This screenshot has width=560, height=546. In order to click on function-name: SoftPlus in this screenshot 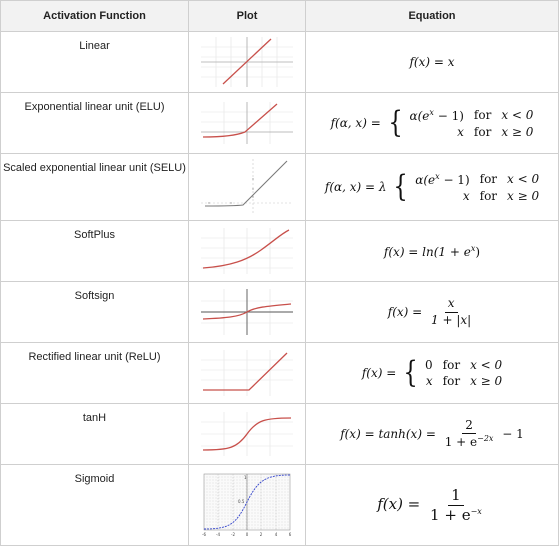, I will do `click(94, 251)`.